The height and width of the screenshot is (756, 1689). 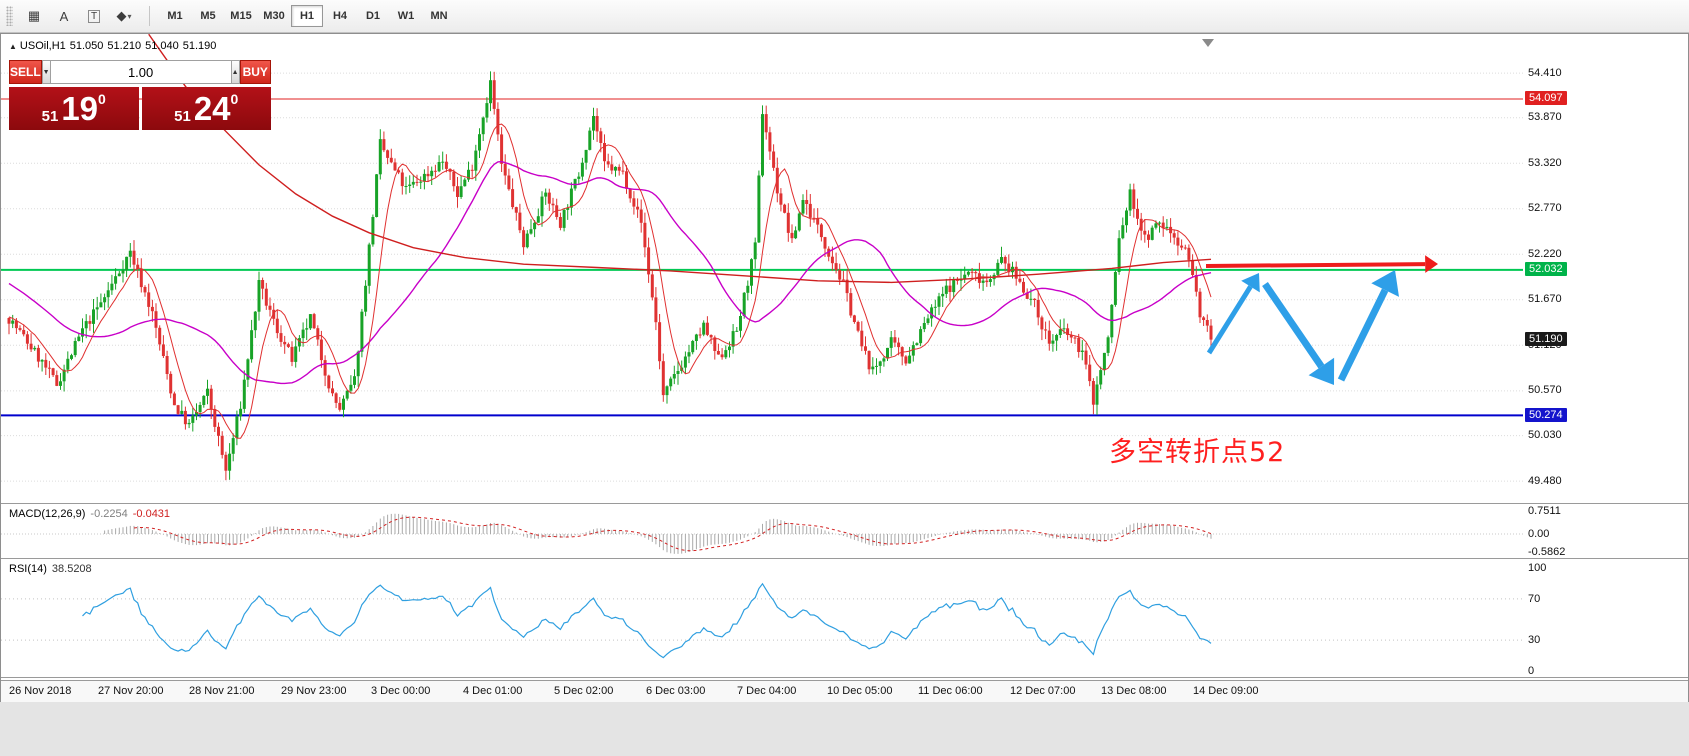 I want to click on time-label: 14 Dec 09:00, so click(x=1226, y=691).